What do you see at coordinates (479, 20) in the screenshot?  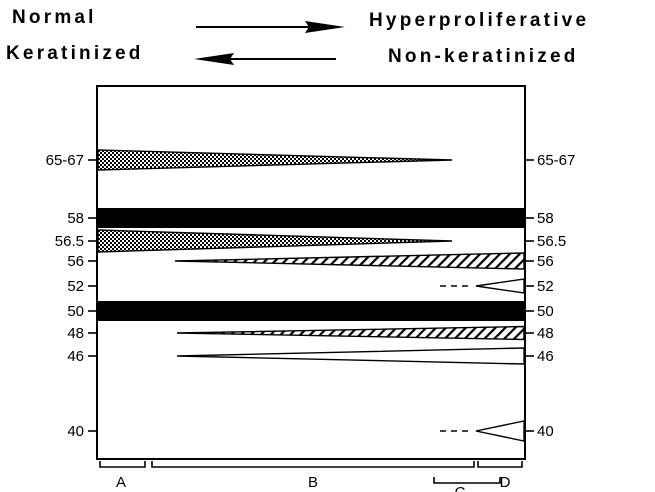 I see `header-hyperproliferative: Hyperproliferative` at bounding box center [479, 20].